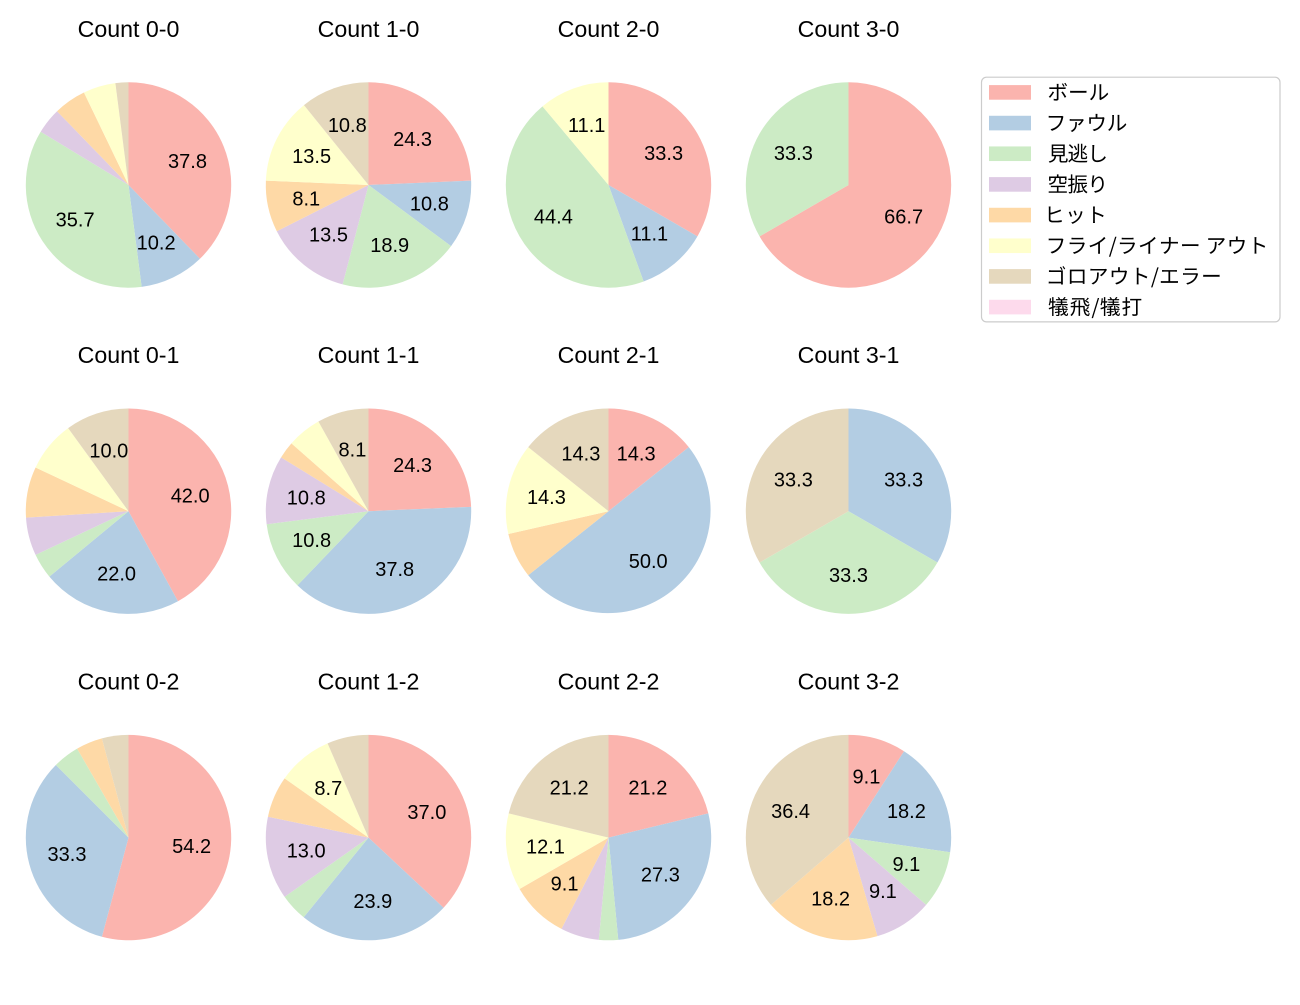 The height and width of the screenshot is (1005, 1300). Describe the element at coordinates (545, 848) in the screenshot. I see `svg-text: 12.1` at that location.